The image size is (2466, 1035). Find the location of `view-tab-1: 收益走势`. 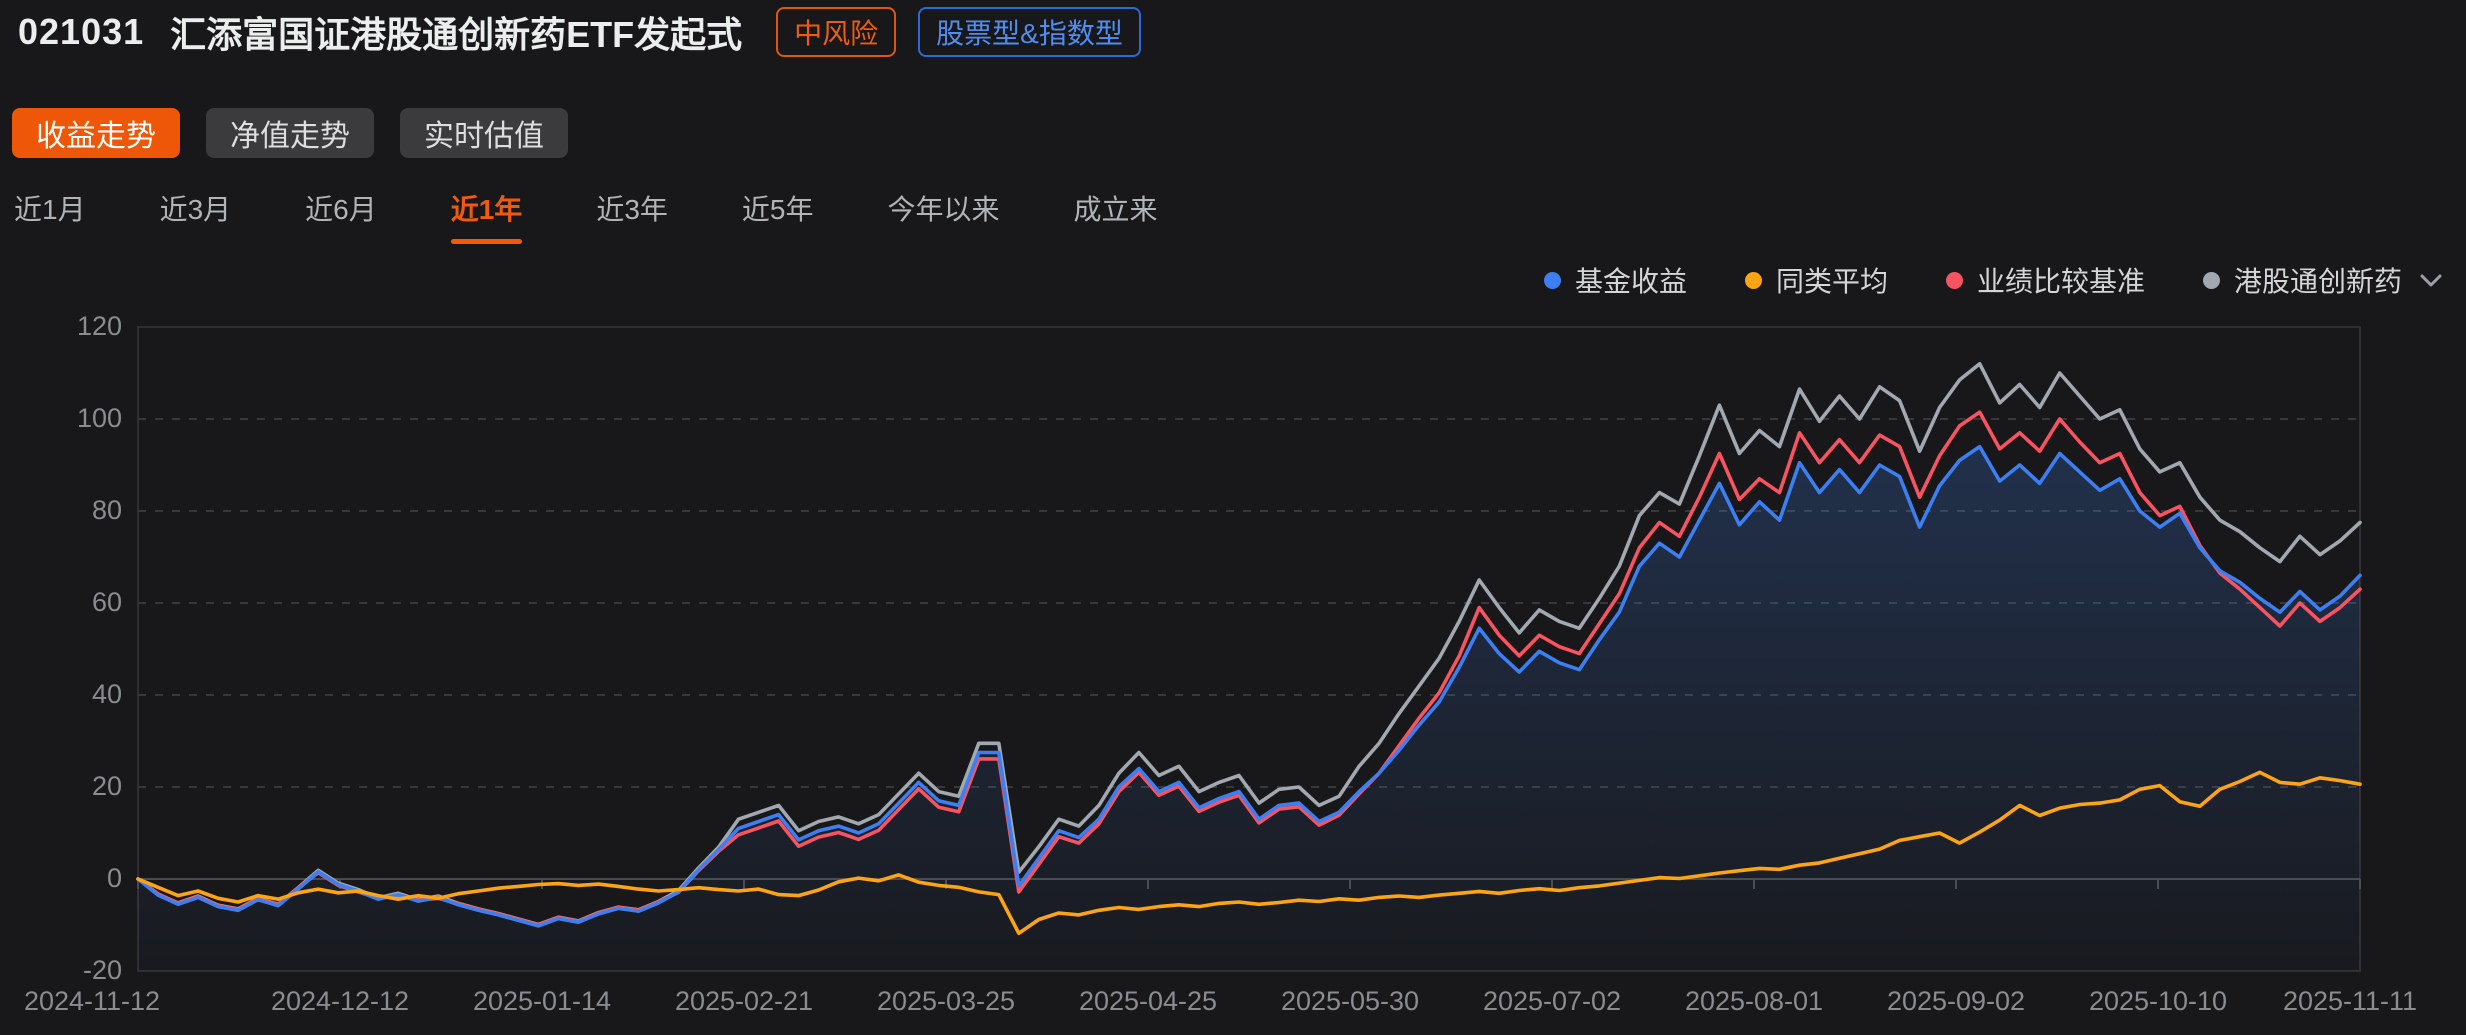

view-tab-1: 收益走势 is located at coordinates (96, 133).